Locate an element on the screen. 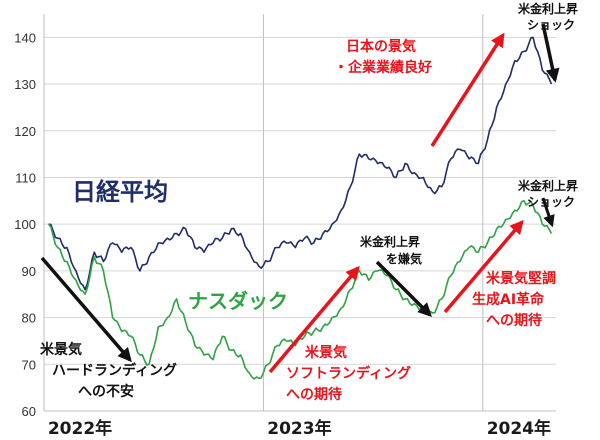  y-tick-label: 70 is located at coordinates (29, 364).